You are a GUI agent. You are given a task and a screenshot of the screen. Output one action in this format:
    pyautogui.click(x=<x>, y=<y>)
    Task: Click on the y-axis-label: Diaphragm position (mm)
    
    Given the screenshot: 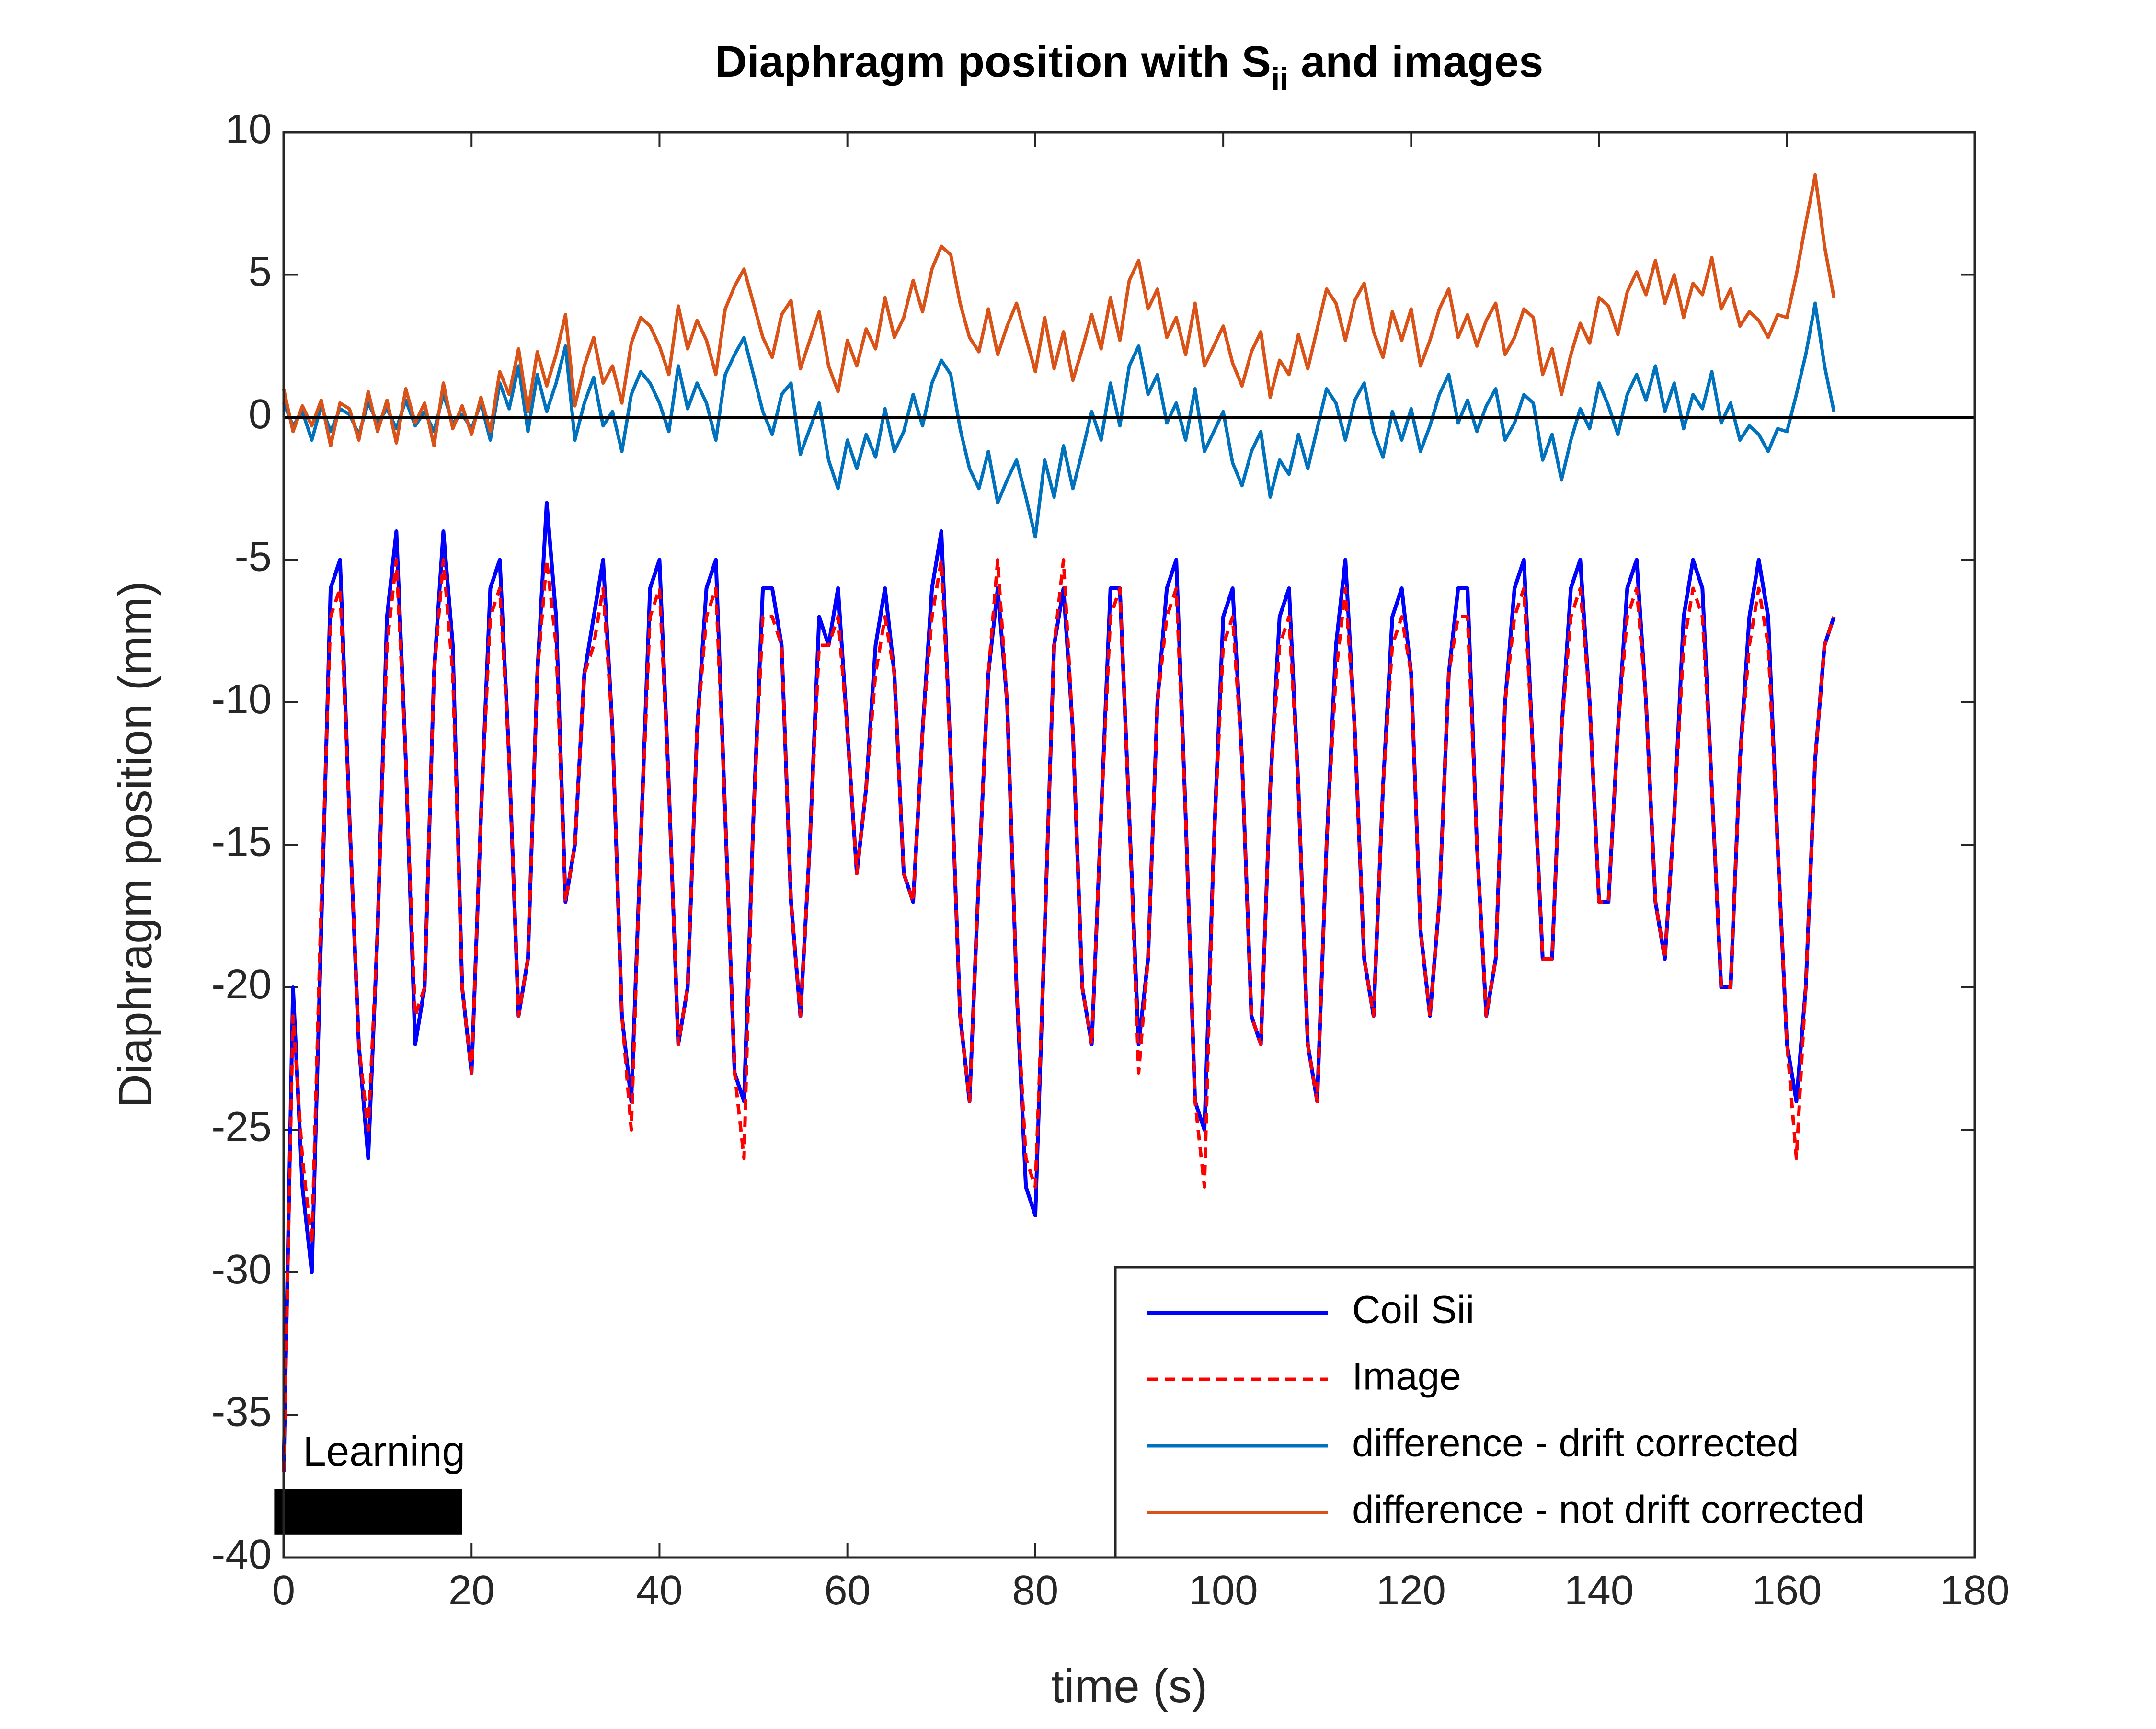 What is the action you would take?
    pyautogui.click(x=135, y=844)
    